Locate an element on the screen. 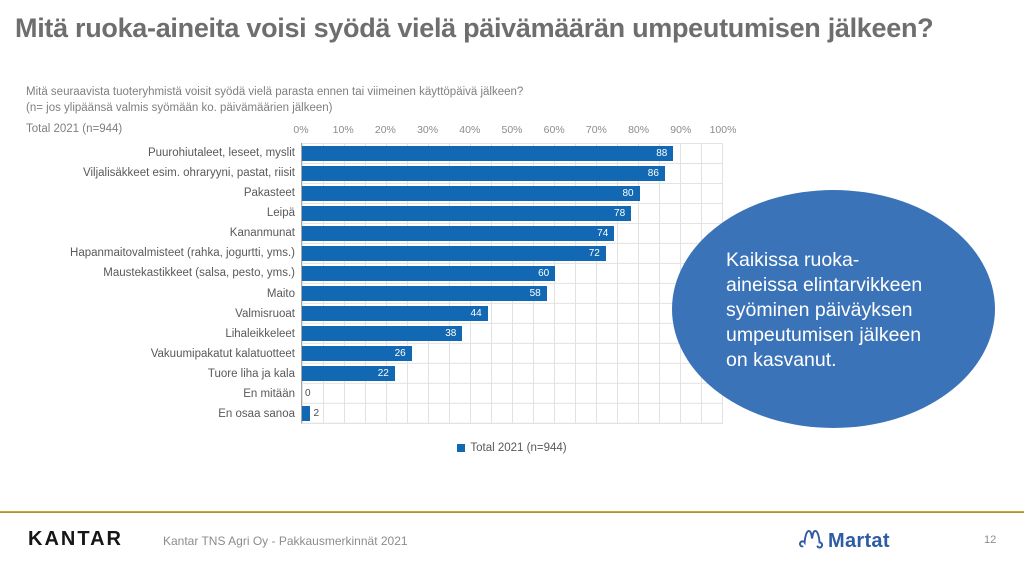  x-axis-ticks: 0% 10% 20% 30% 40% 50% 60% 70% 80% 90% 100% is located at coordinates (514, 131).